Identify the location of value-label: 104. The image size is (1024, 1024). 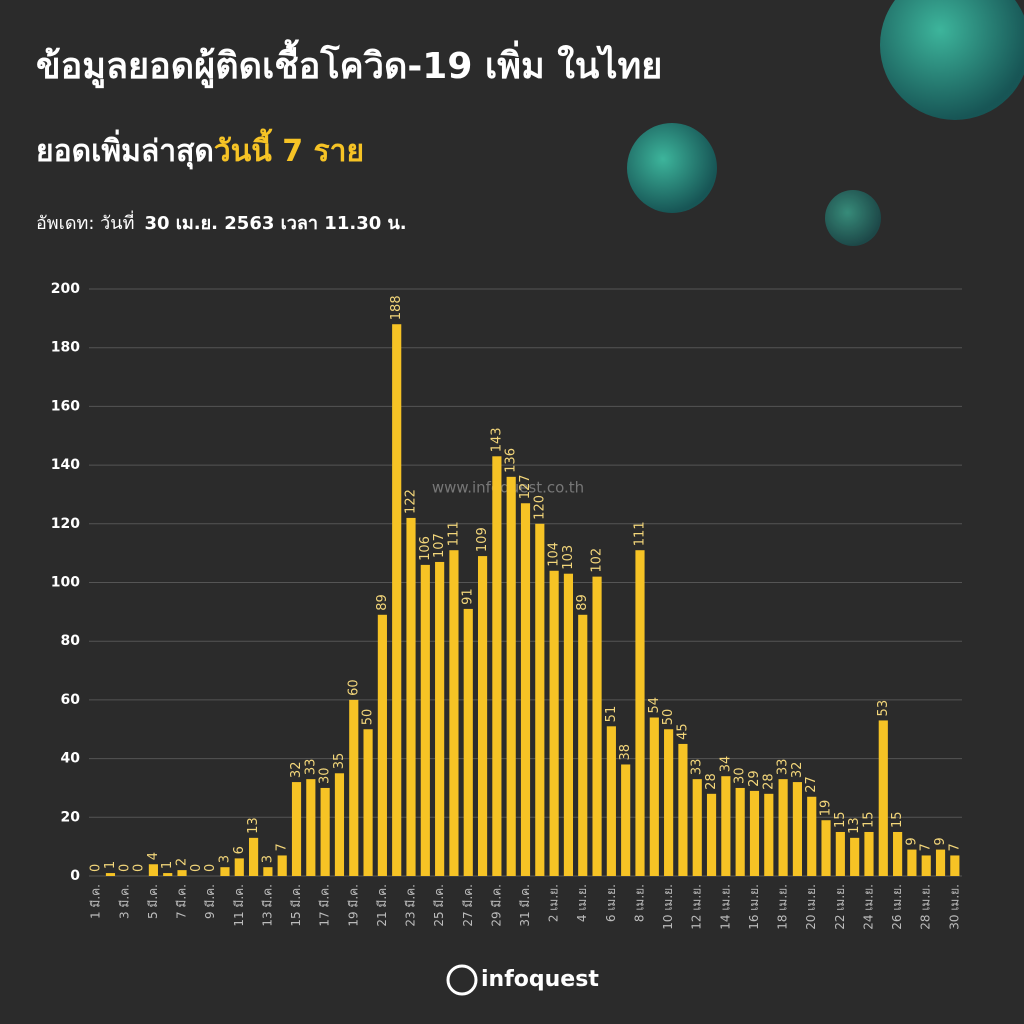
(554, 554).